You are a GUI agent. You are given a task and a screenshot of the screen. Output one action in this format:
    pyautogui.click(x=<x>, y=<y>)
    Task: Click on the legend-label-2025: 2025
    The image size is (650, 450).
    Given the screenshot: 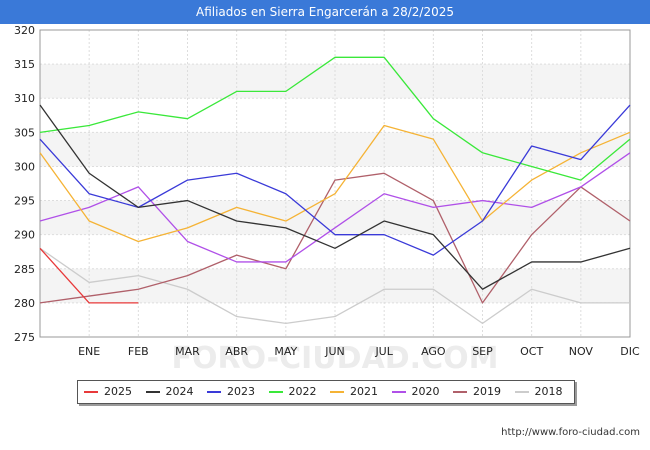 What is the action you would take?
    pyautogui.click(x=118, y=391)
    